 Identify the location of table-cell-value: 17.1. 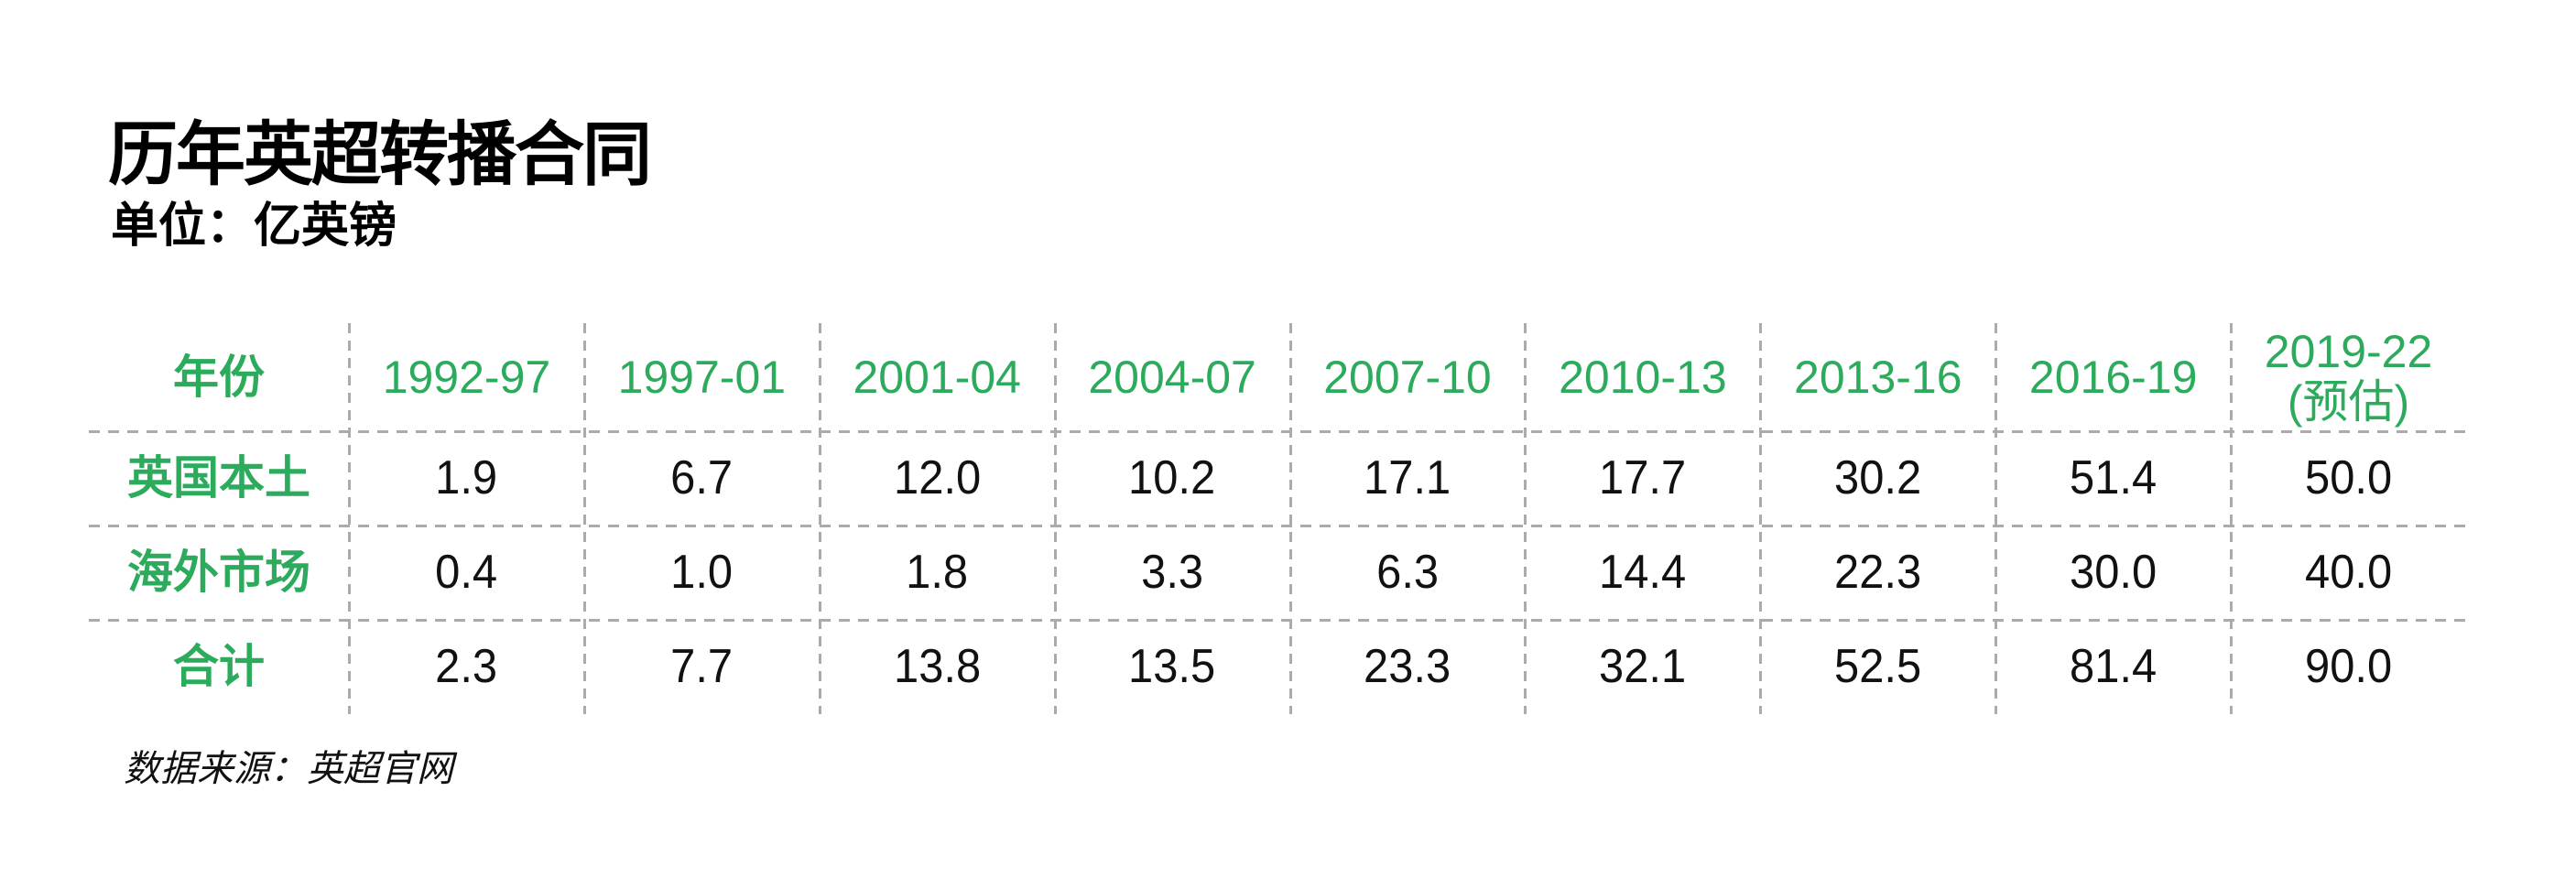
(1407, 477).